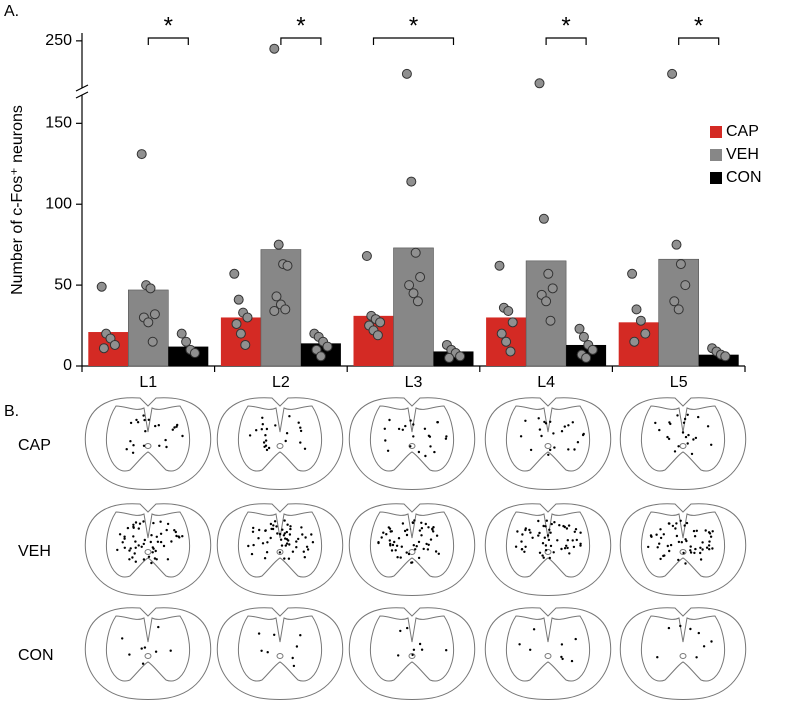  Describe the element at coordinates (82, 91) in the screenshot. I see `axis-break` at that location.